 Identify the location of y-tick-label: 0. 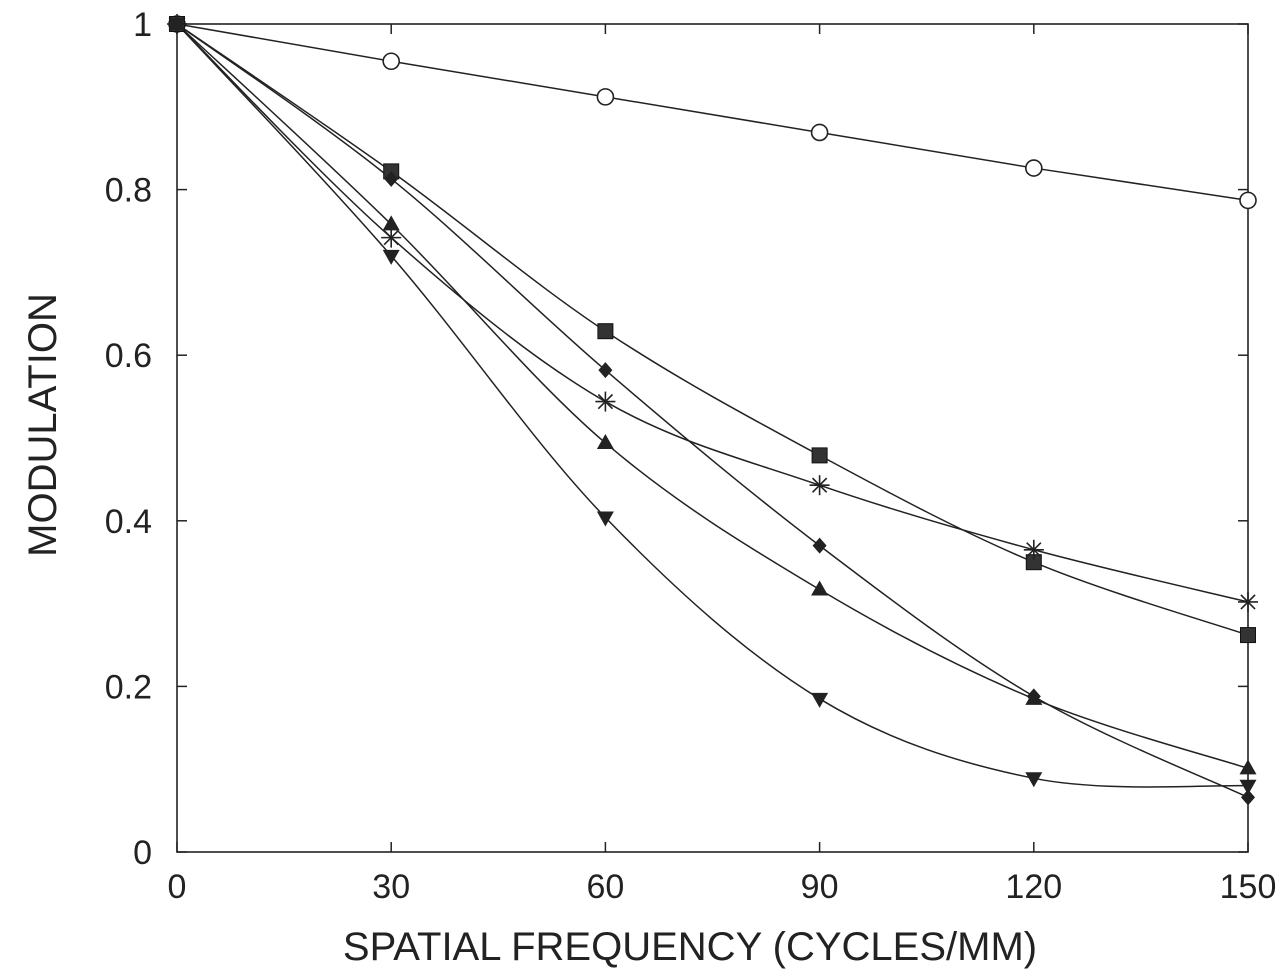
(142, 853).